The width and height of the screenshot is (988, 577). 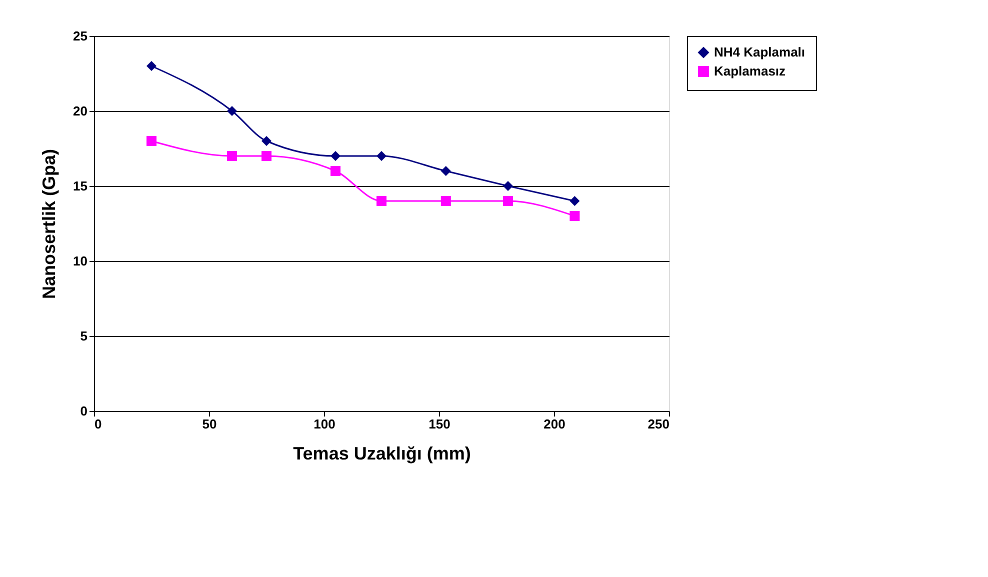 I want to click on legend-label: NH4 Kaplamalı, so click(x=760, y=52).